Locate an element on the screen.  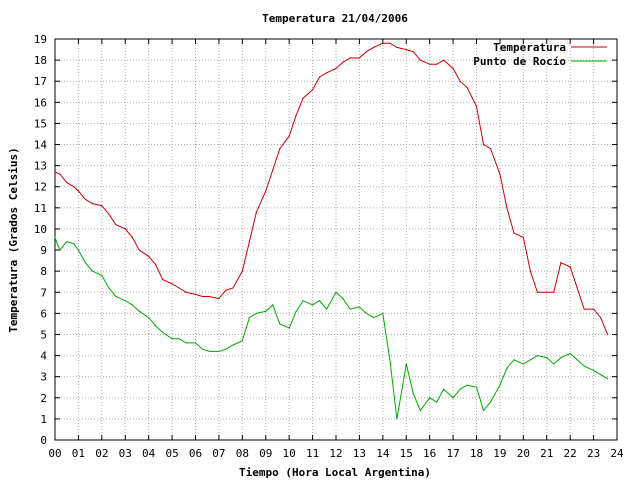
y-tick-label: 1 is located at coordinates (43, 419).